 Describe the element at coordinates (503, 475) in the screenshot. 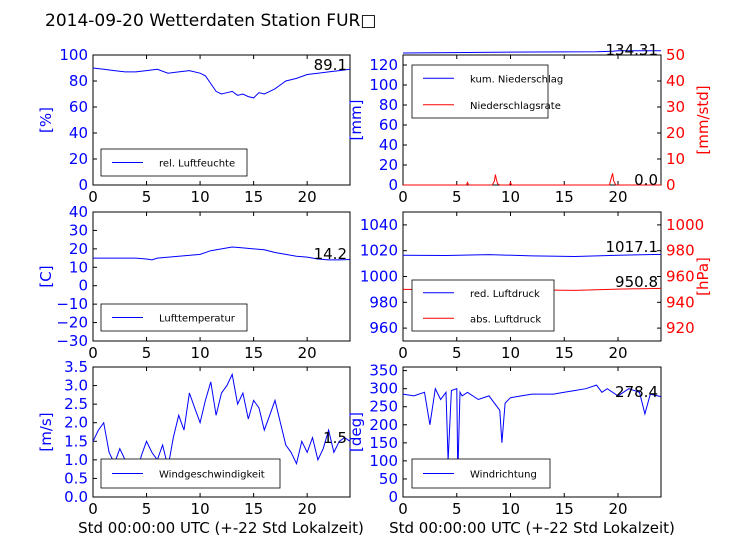

I see `winddirection-legend-label: Windrichtung` at that location.